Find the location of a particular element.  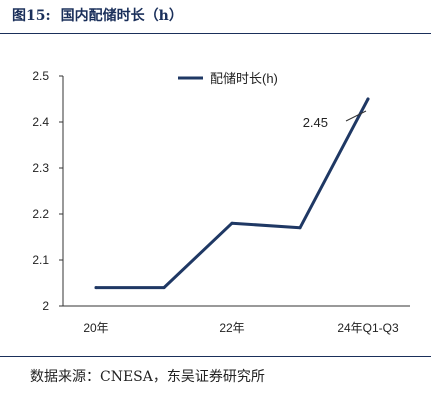

figure-title: 图15: 国内配储时长（h） is located at coordinates (97, 16).